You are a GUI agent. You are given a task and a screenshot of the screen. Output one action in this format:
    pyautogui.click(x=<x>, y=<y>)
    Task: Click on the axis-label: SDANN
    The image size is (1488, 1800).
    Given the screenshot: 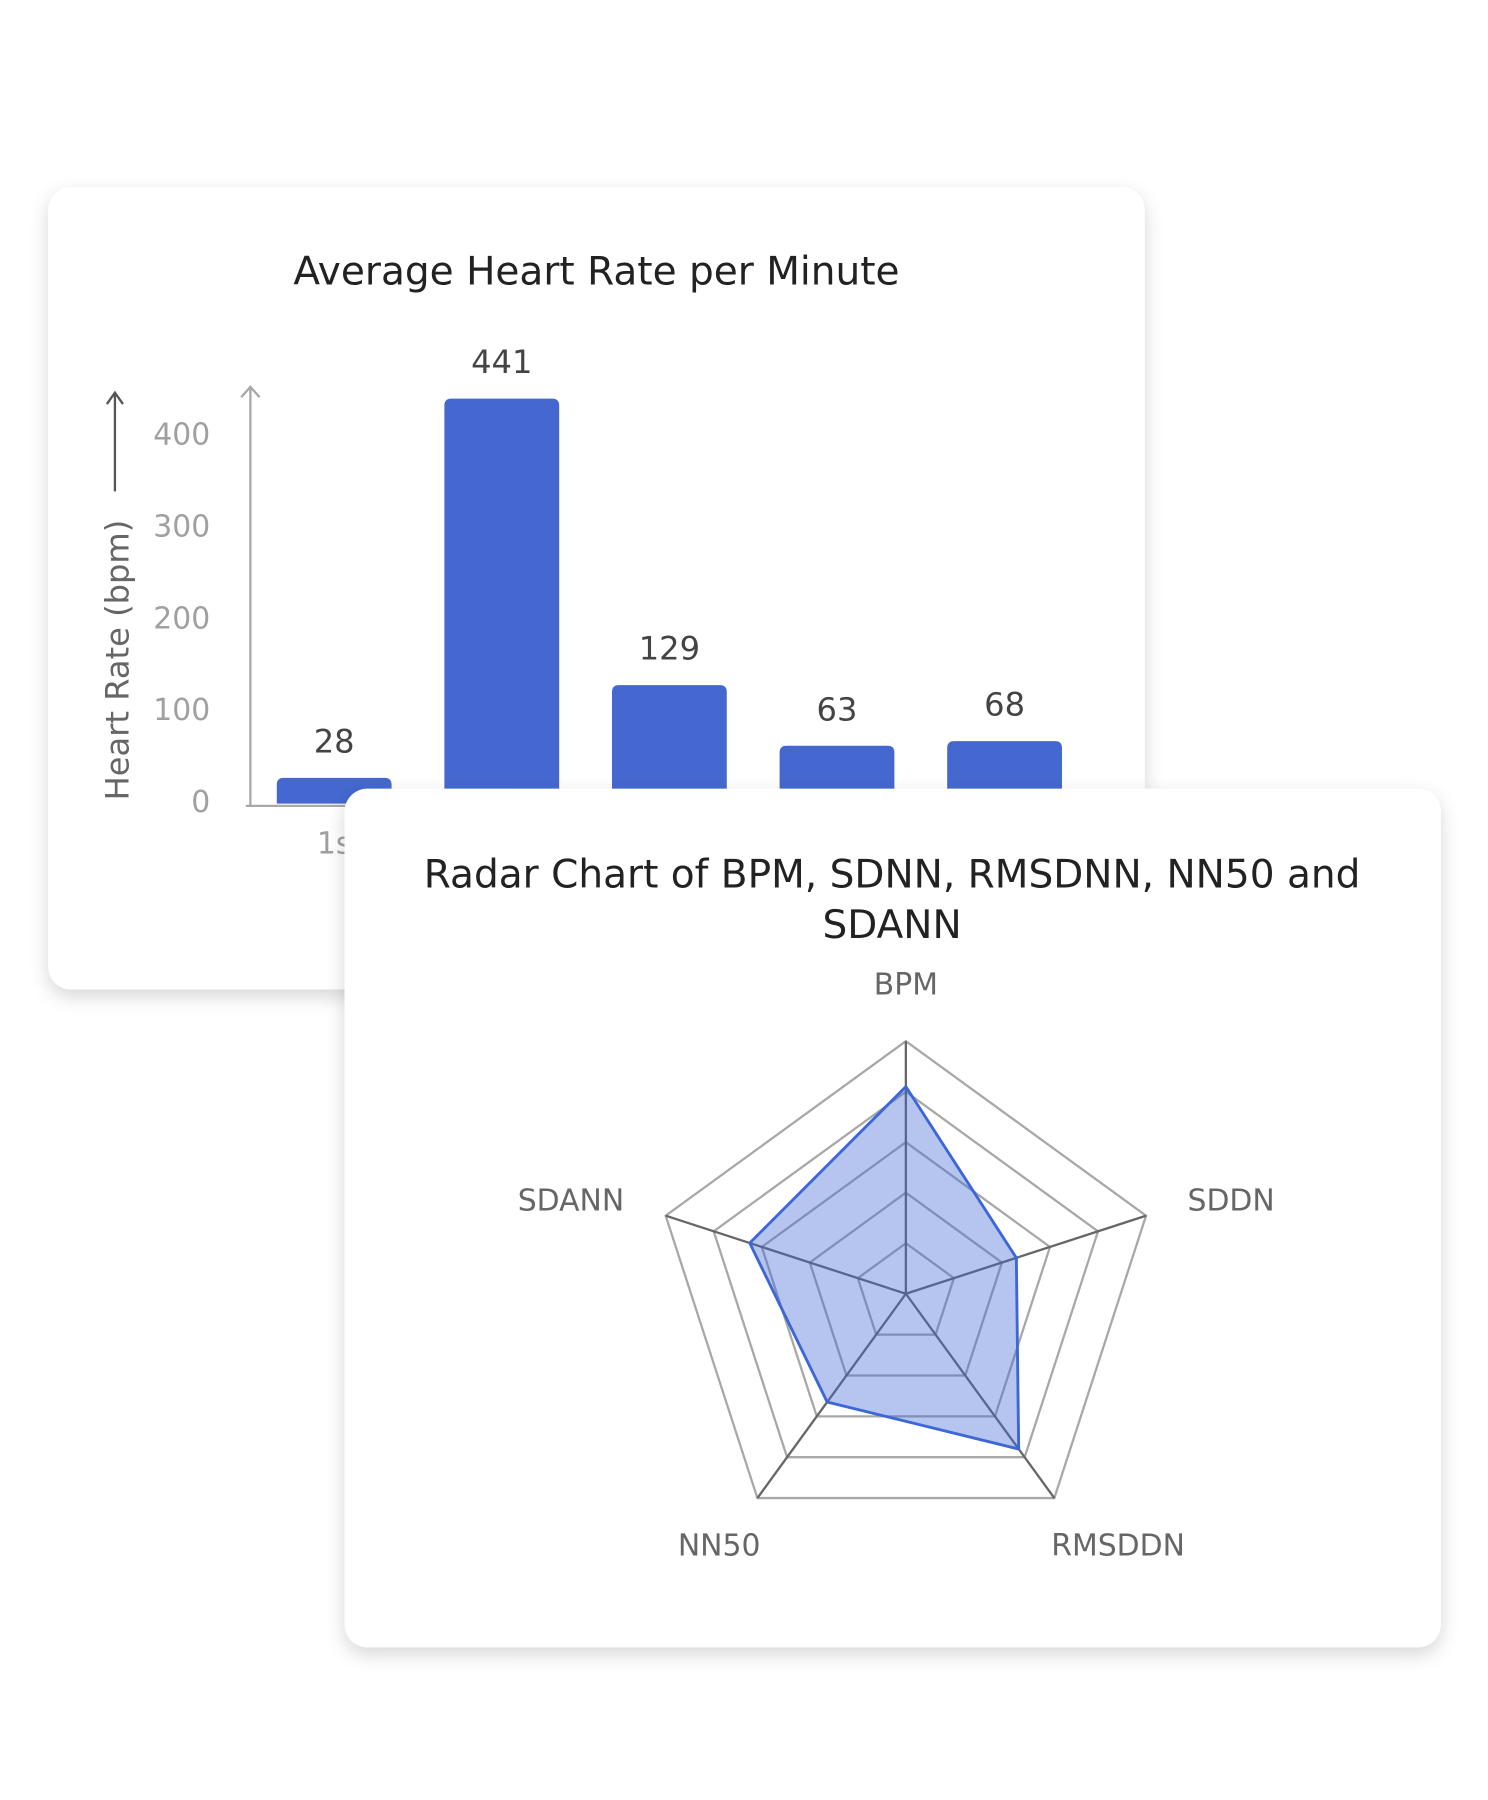 What is the action you would take?
    pyautogui.click(x=571, y=1201)
    